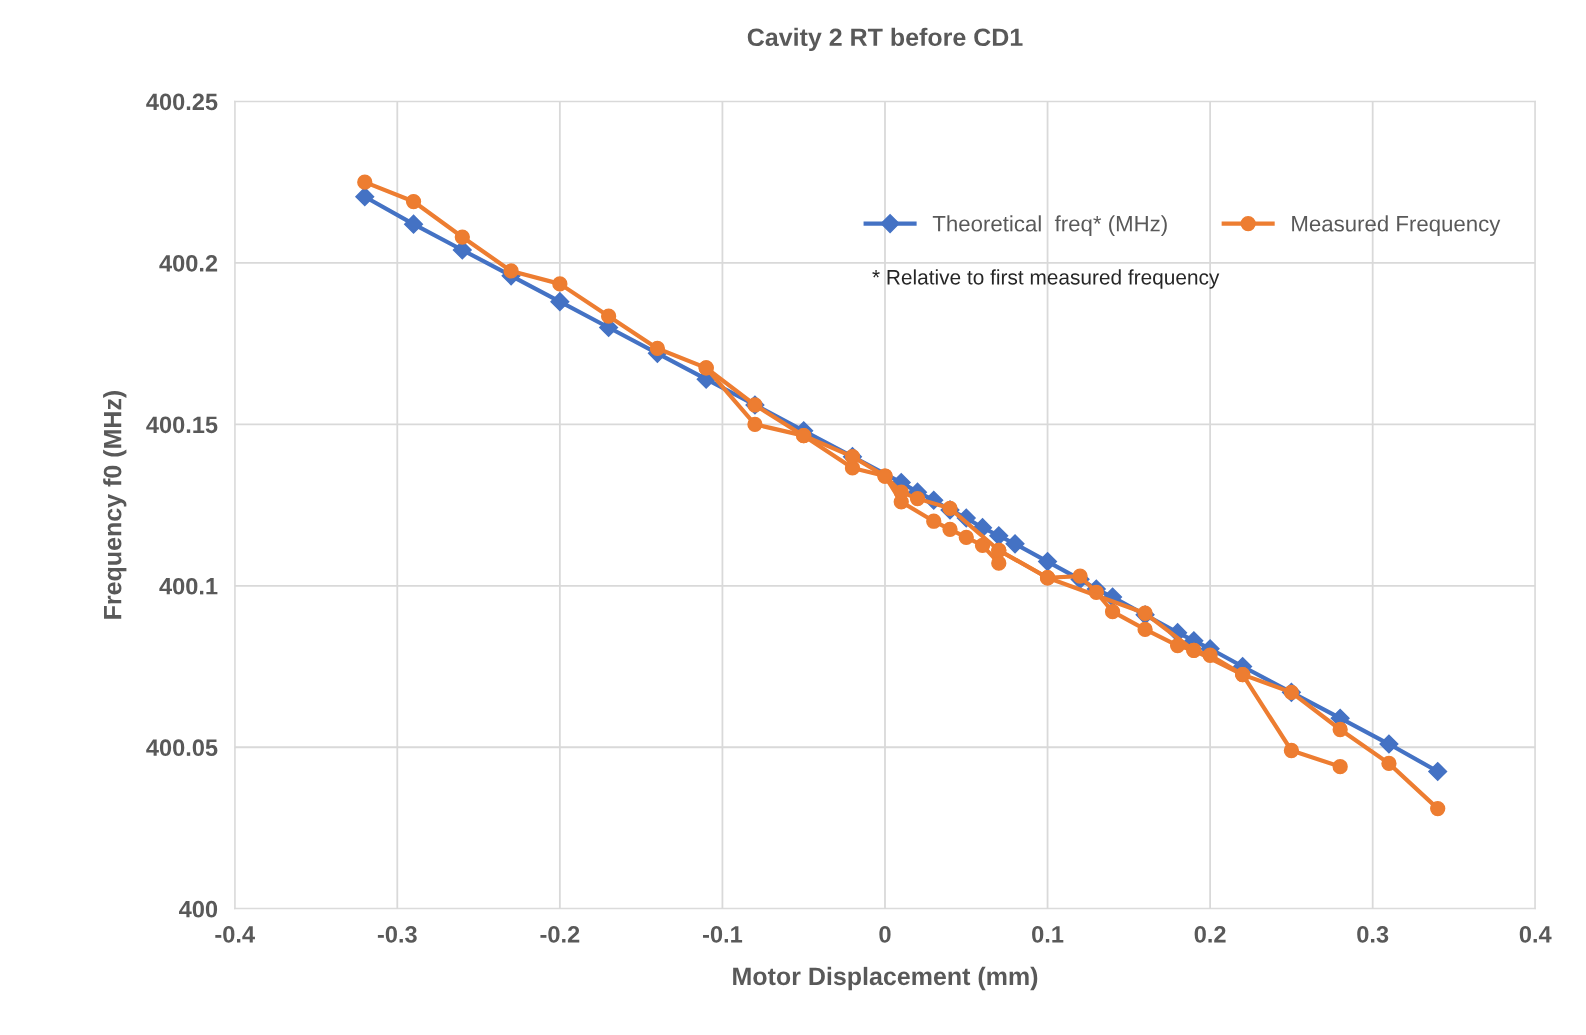 The width and height of the screenshot is (1586, 1035). Describe the element at coordinates (1373, 934) in the screenshot. I see `x-tick-label: 0.3` at that location.